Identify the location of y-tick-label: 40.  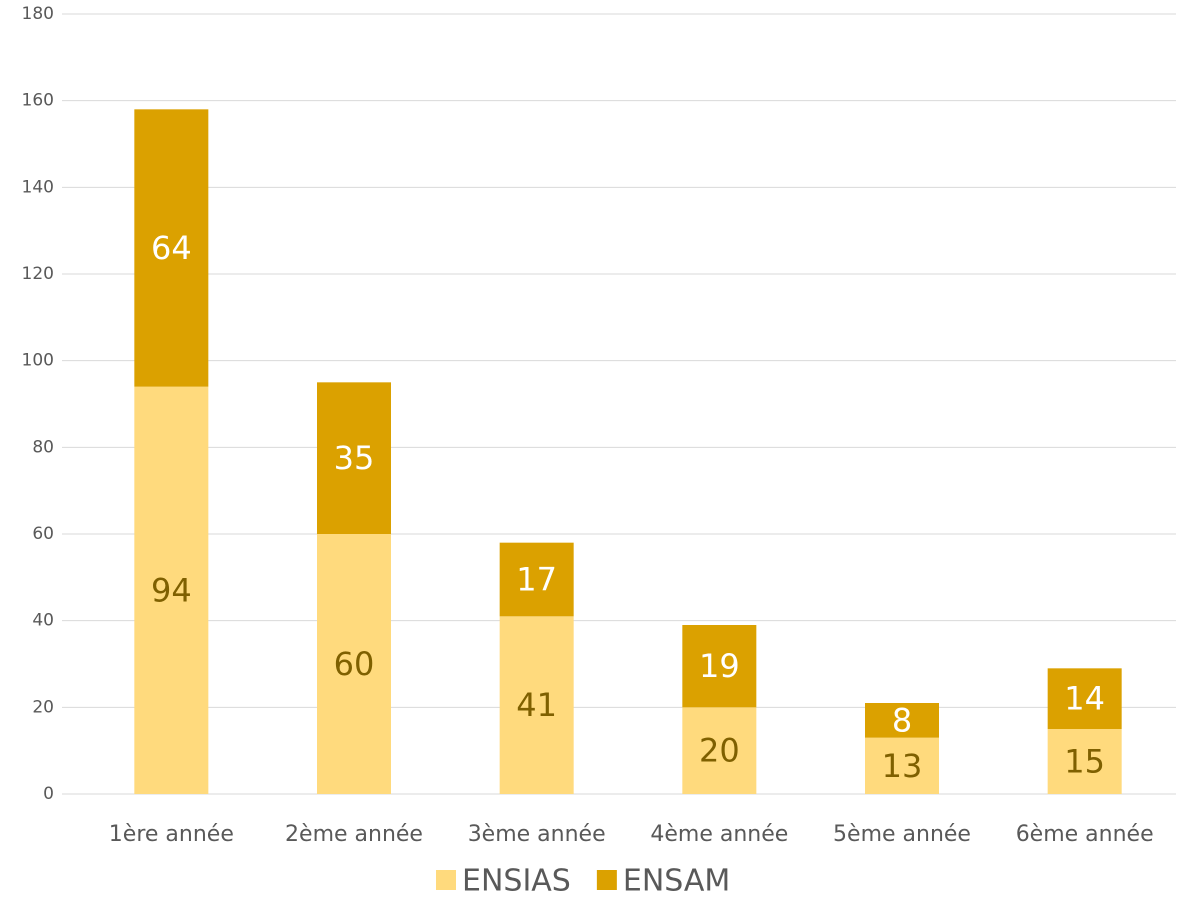
(43, 621).